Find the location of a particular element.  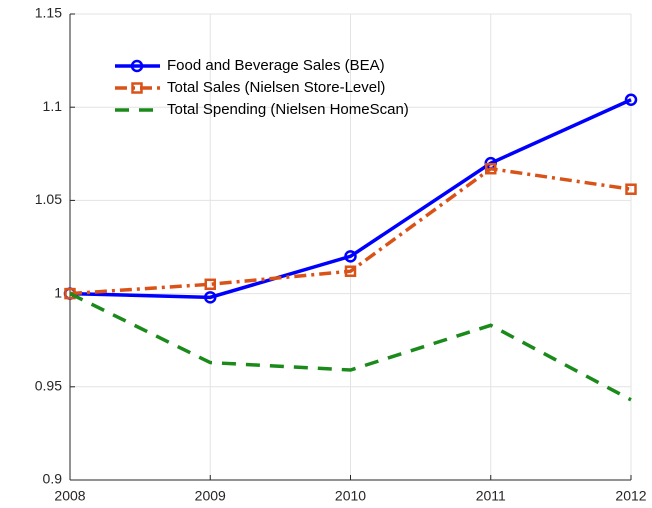

y-tick-label: 1 is located at coordinates (58, 292).